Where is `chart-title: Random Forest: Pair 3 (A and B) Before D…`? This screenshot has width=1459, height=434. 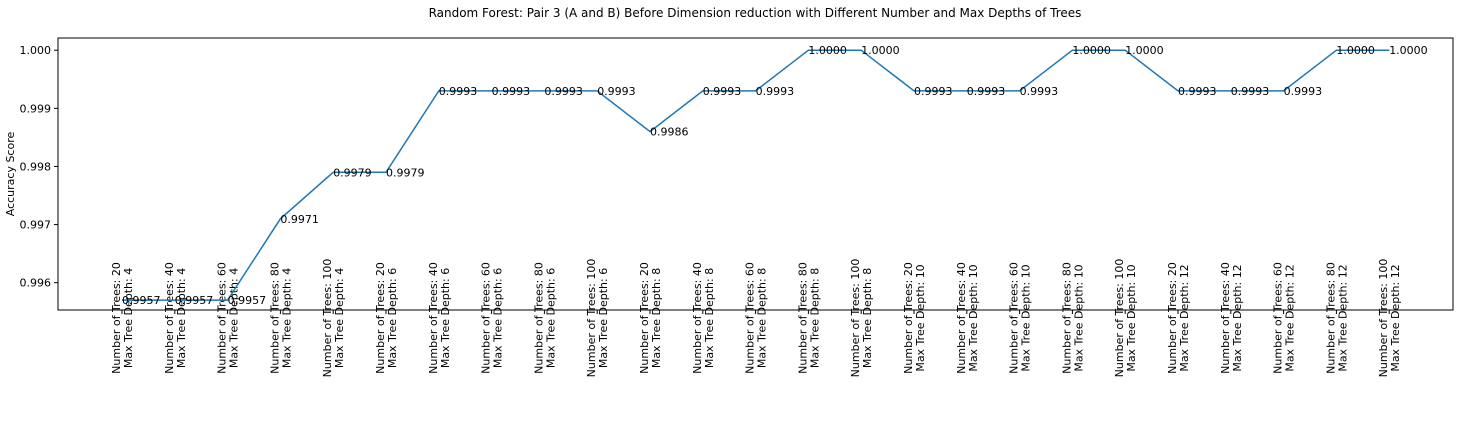 chart-title: Random Forest: Pair 3 (A and B) Before D… is located at coordinates (755, 13).